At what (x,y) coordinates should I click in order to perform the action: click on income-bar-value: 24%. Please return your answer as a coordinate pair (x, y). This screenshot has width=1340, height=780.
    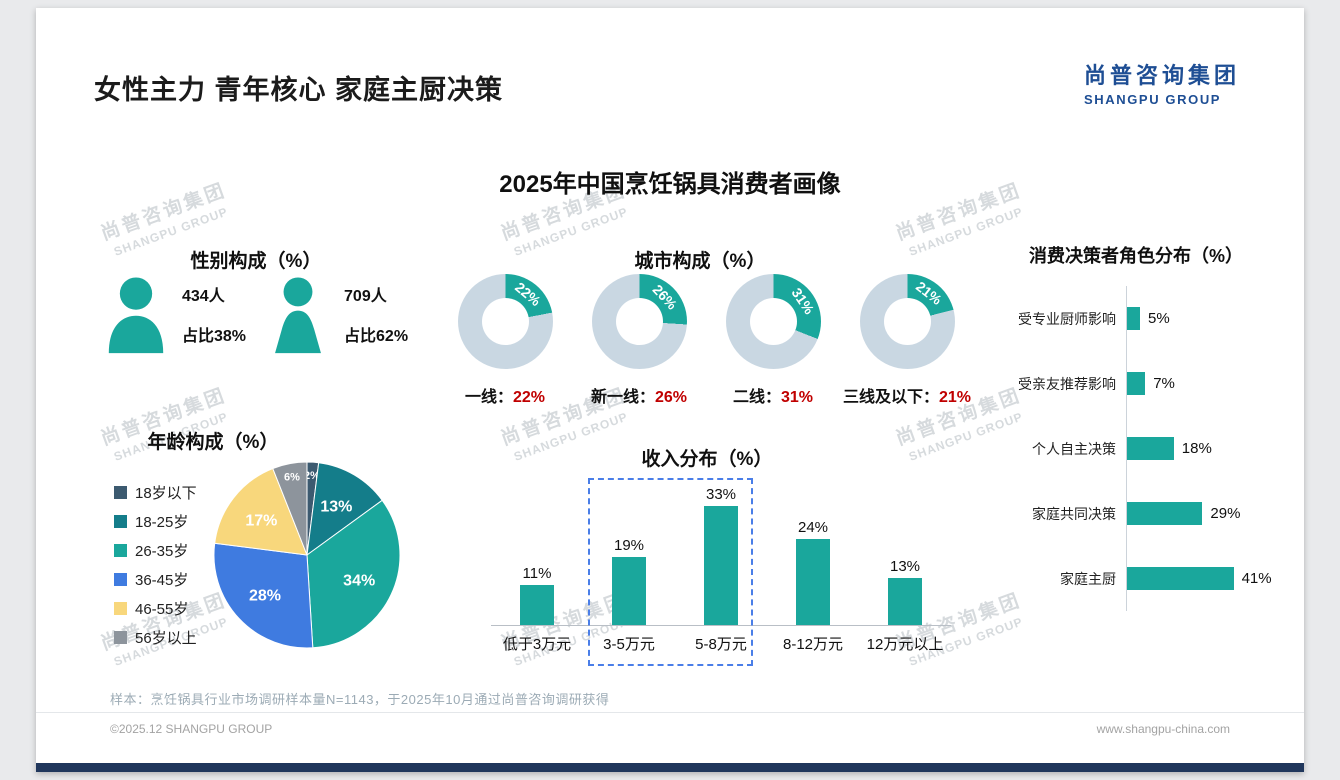
    Looking at the image, I should click on (813, 527).